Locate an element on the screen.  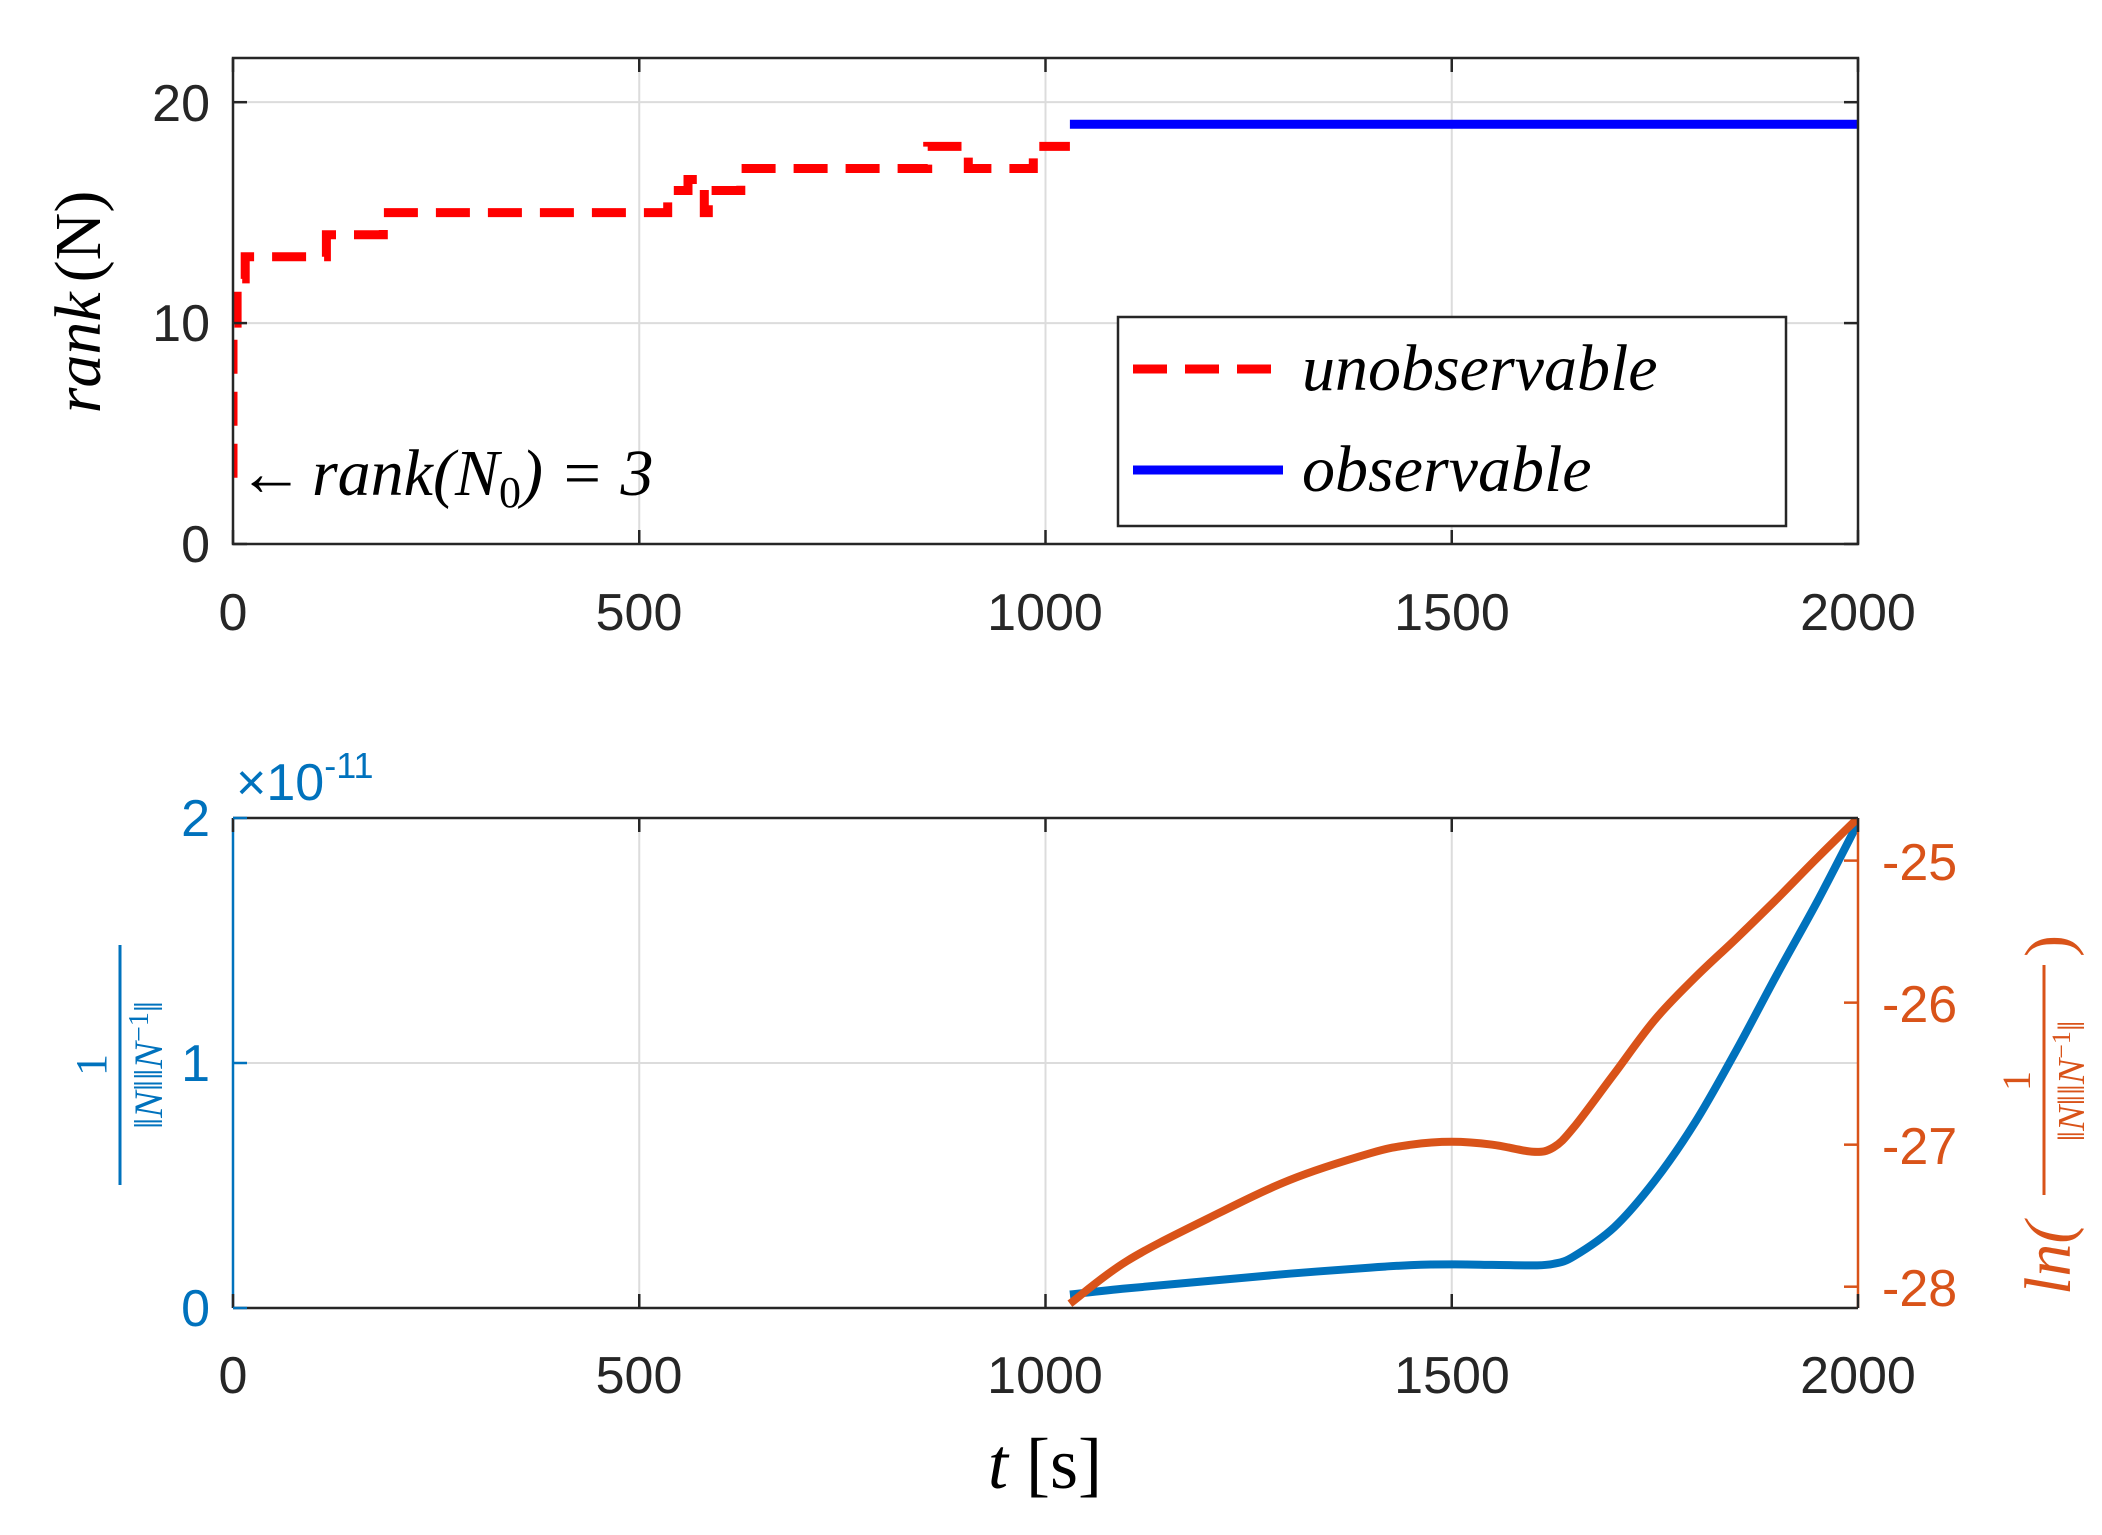
series-line-inverse-condition is located at coordinates (1463, 1060).